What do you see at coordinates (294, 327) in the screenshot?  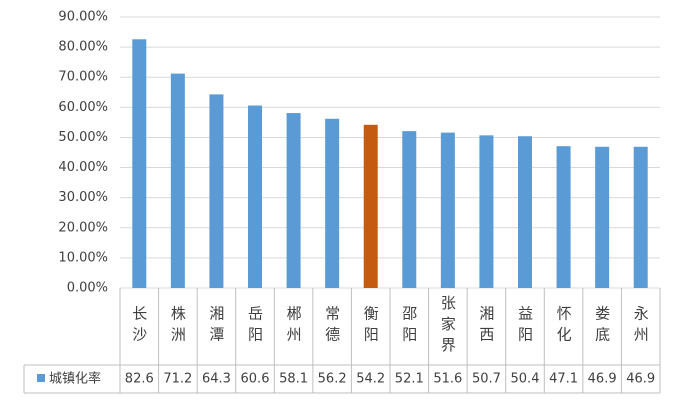 I see `x-tick-label: 郴州` at bounding box center [294, 327].